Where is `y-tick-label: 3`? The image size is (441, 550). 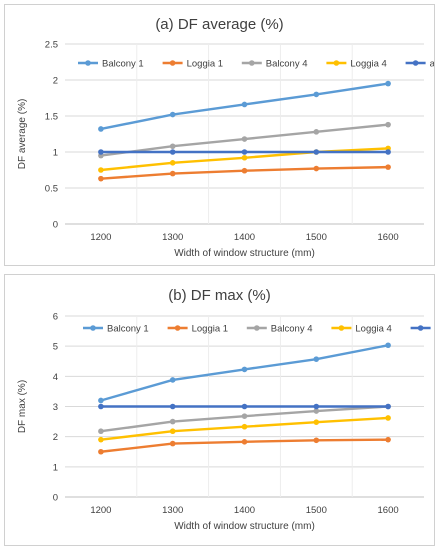 y-tick-label: 3 is located at coordinates (55, 407).